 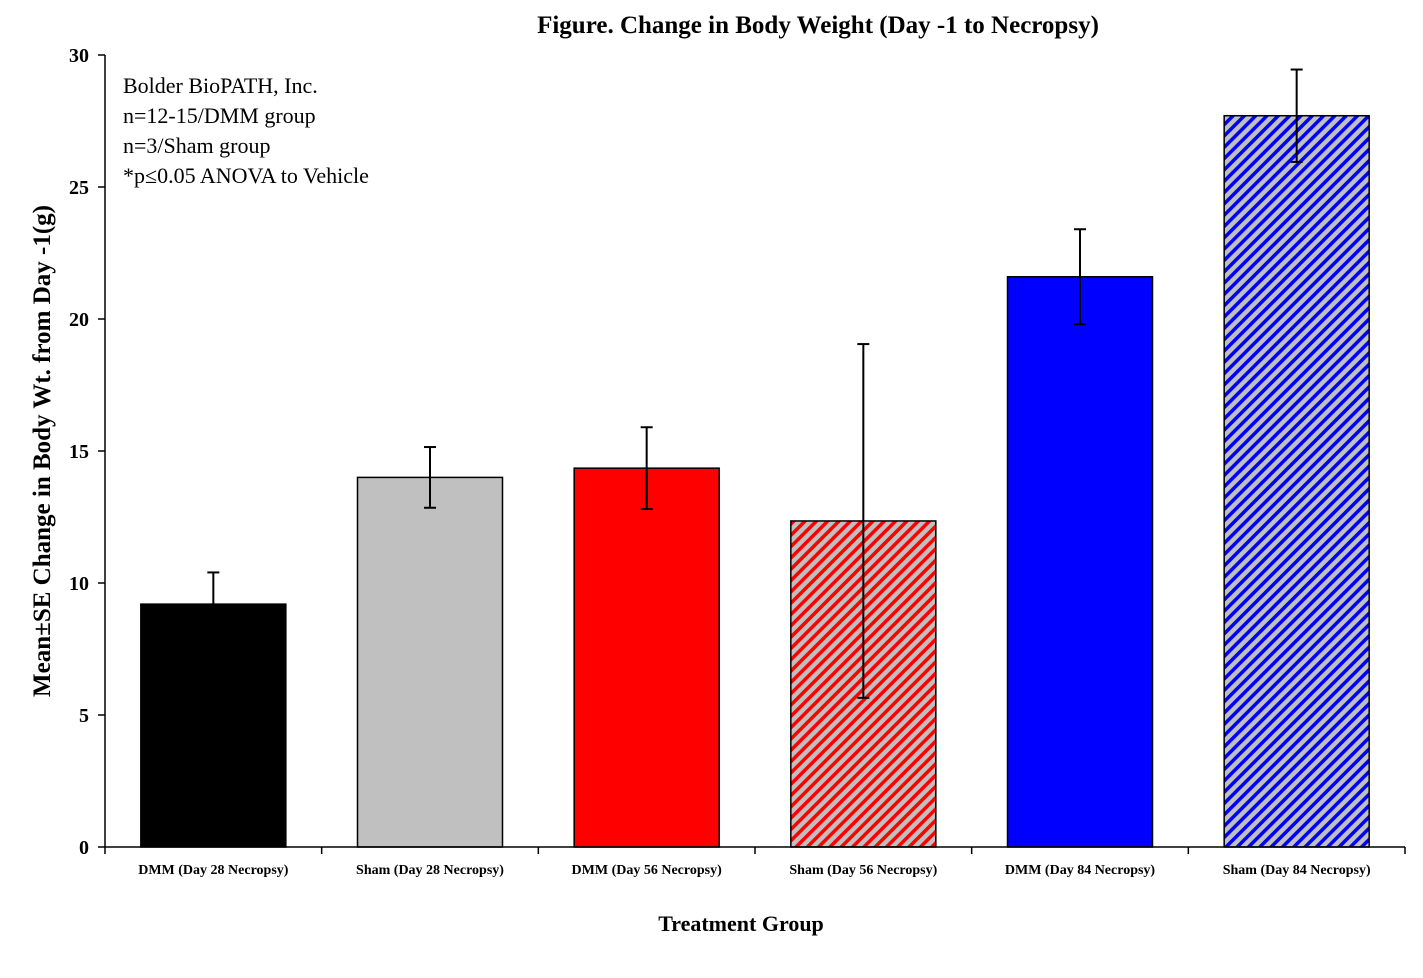 I want to click on y-tick-label: 10, so click(x=79, y=584).